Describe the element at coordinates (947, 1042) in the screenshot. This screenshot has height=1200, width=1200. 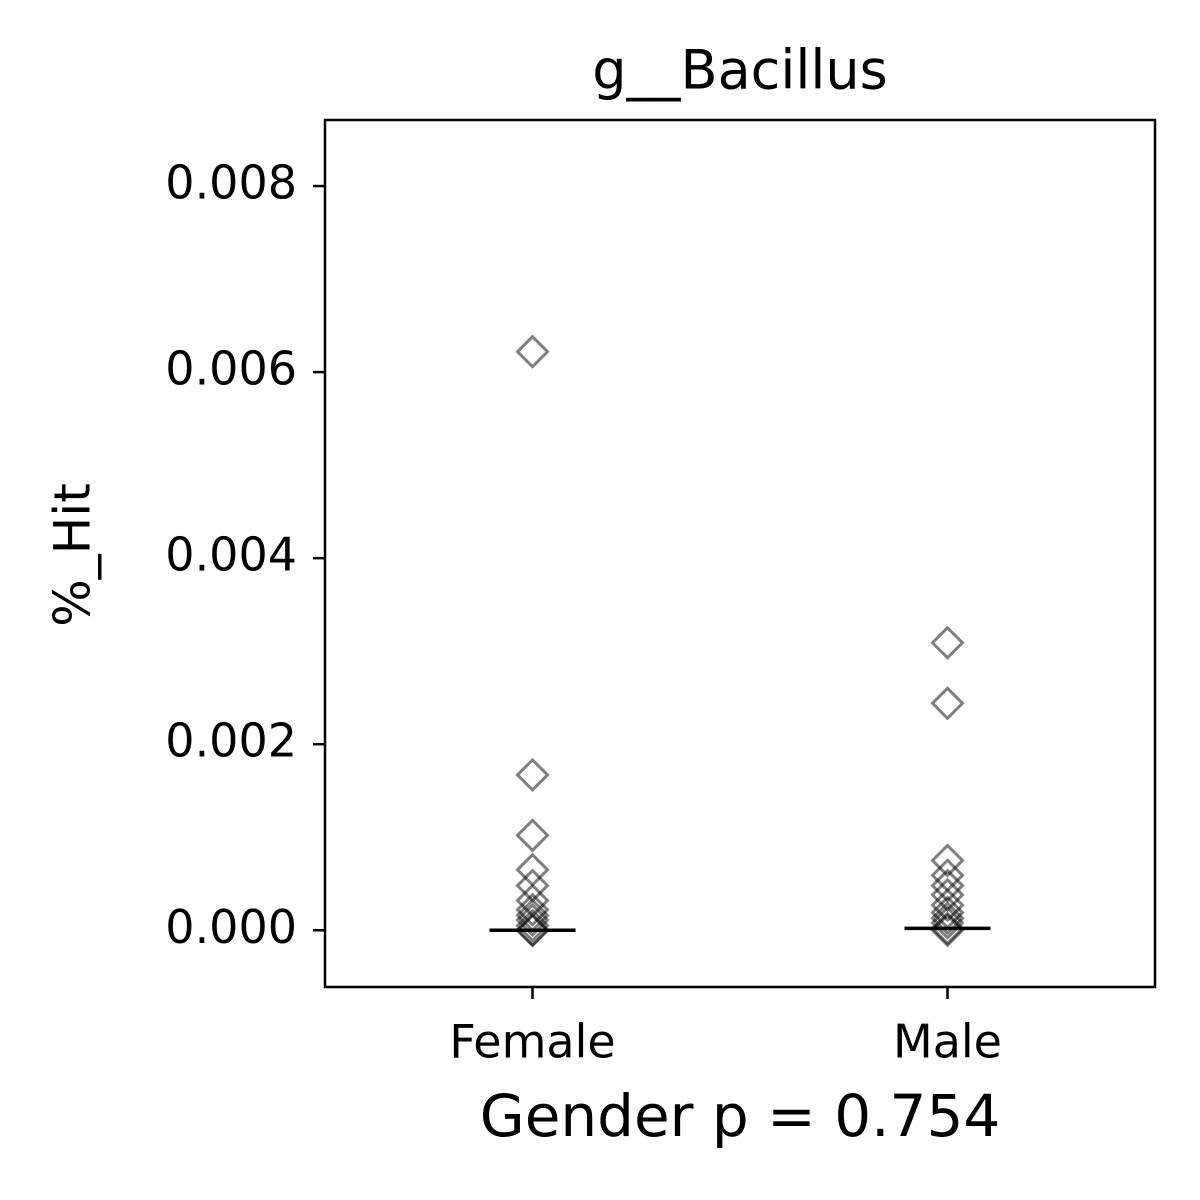
I see `x-tick-label: Male` at that location.